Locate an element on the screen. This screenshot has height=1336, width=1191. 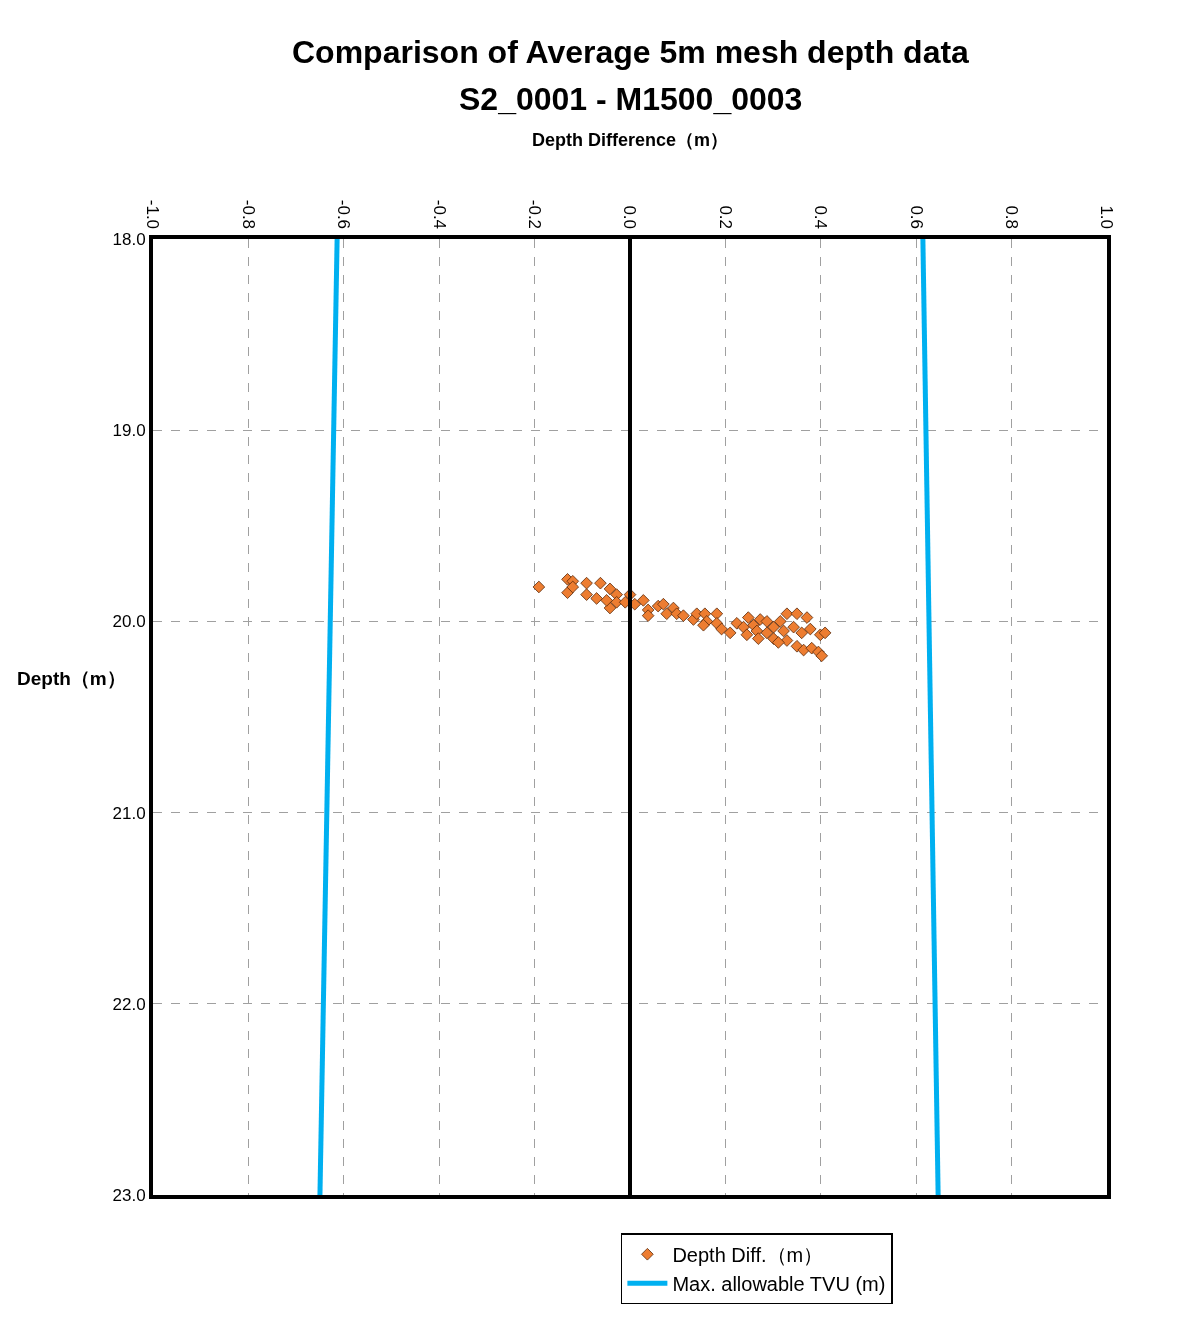
x-tick-label: 0.8 is located at coordinates (1012, 217).